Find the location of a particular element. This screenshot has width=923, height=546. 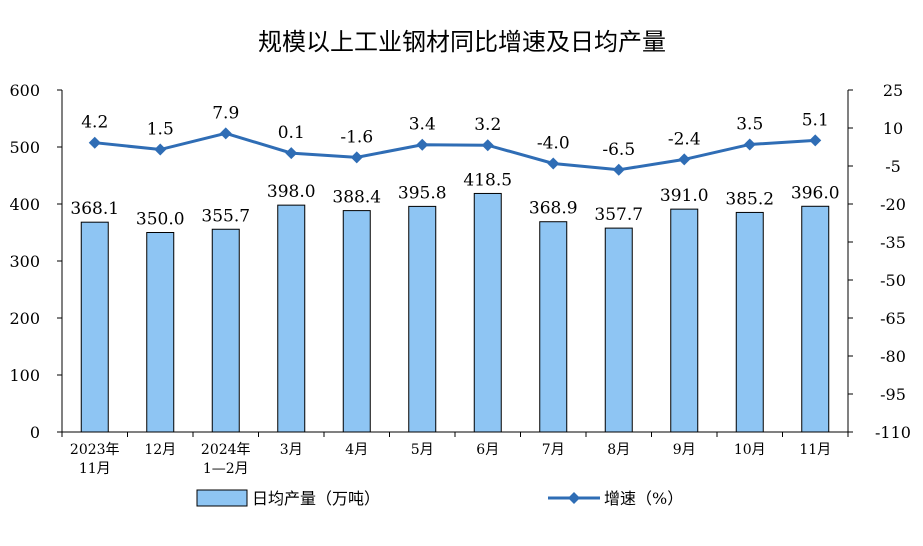

bar-data-label: 368.1 is located at coordinates (94, 209).